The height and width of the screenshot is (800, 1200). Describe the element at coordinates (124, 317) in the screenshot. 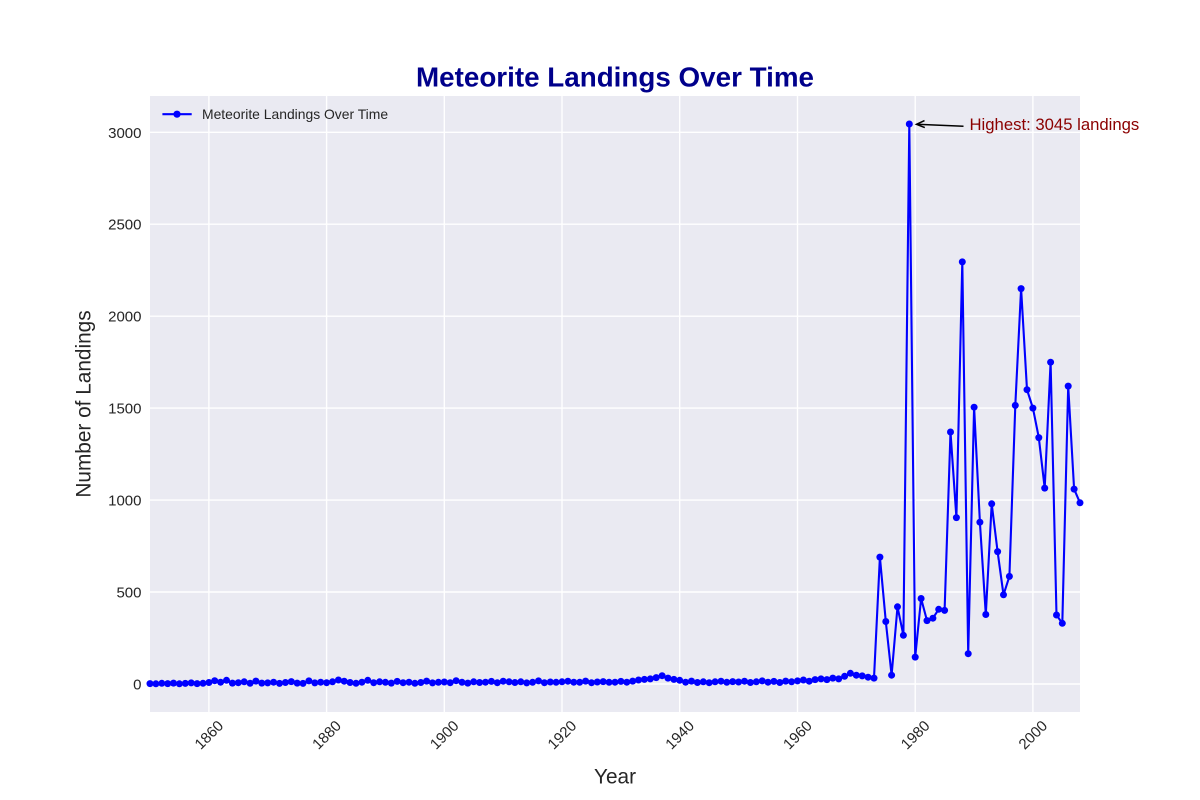

I see `svg-text: 2000` at that location.